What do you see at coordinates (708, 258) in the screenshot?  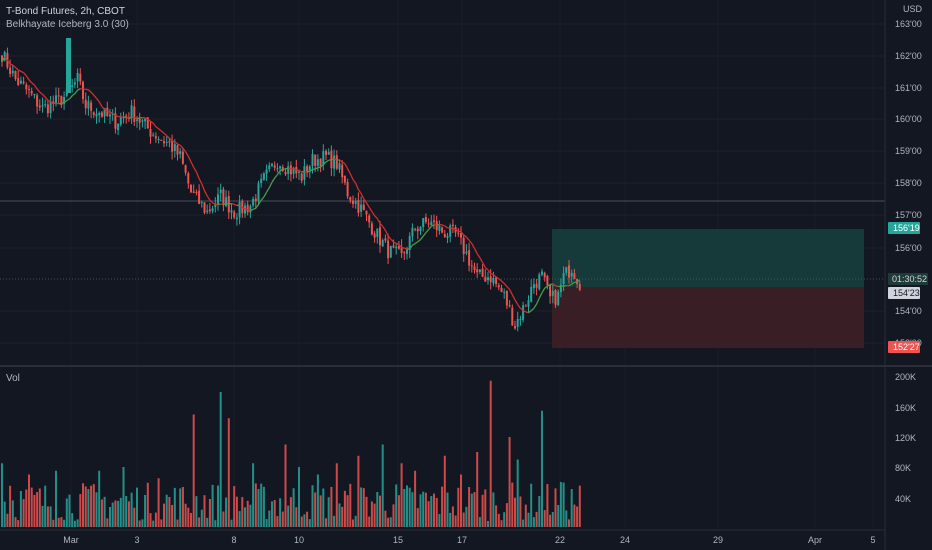 I see `target-zone` at bounding box center [708, 258].